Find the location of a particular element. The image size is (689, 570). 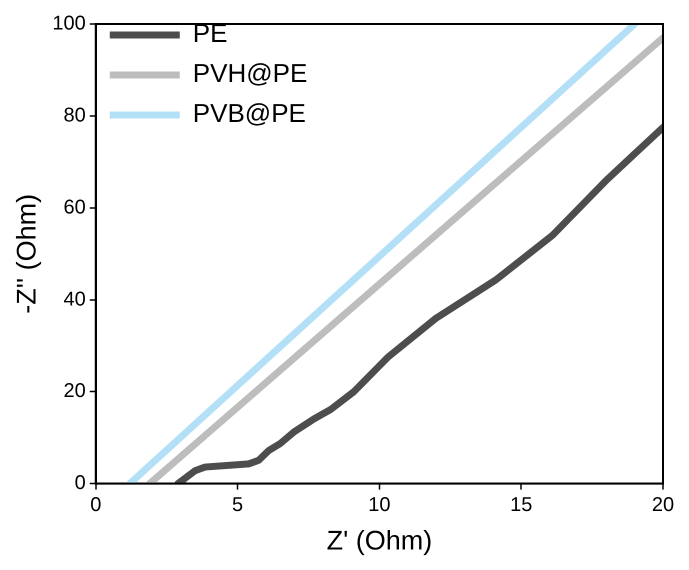

x-tick-label: 20 is located at coordinates (663, 505).